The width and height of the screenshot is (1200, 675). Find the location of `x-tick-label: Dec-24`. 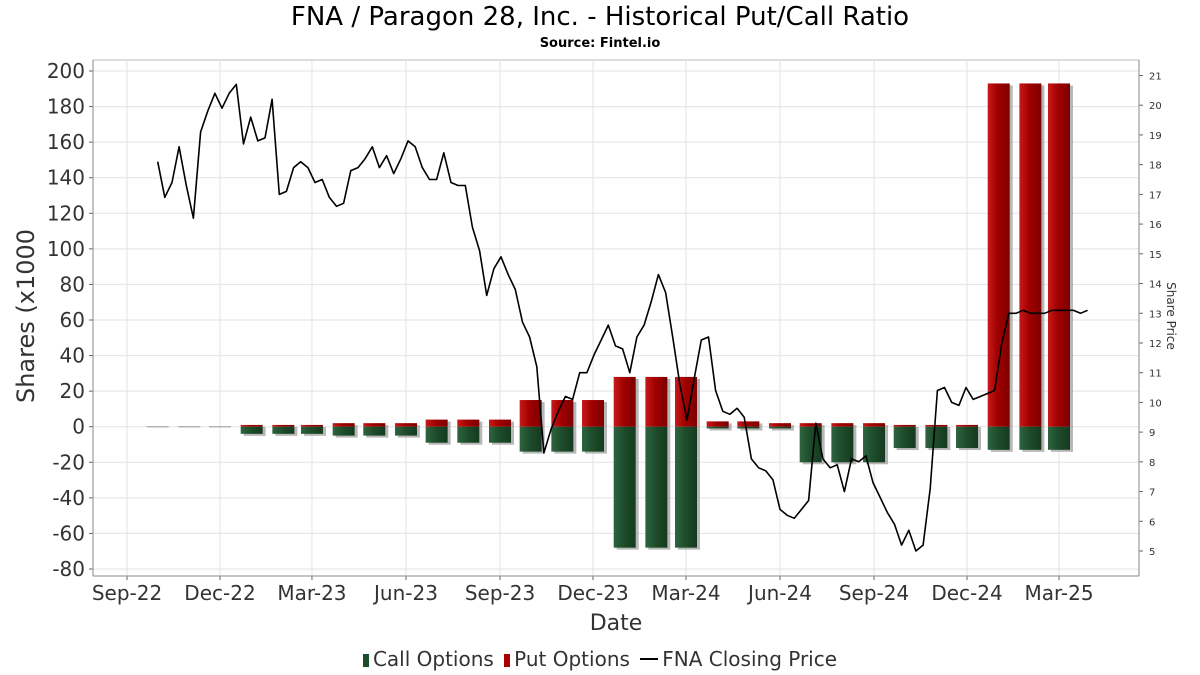

x-tick-label: Dec-24 is located at coordinates (966, 593).